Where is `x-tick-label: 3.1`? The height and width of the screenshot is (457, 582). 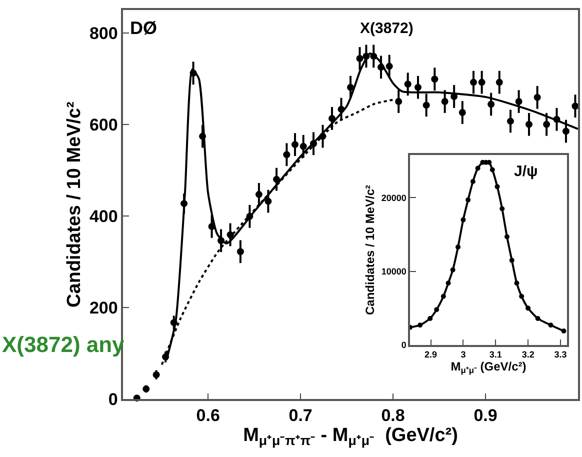
x-tick-label: 3.1 is located at coordinates (495, 355).